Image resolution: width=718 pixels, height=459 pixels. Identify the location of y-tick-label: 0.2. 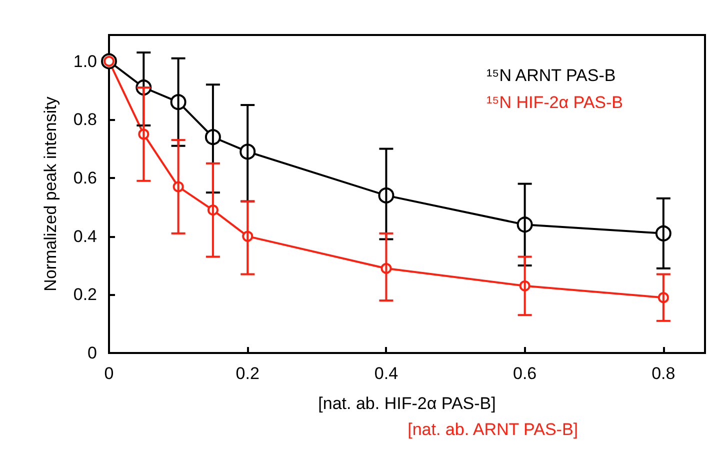
(85, 294).